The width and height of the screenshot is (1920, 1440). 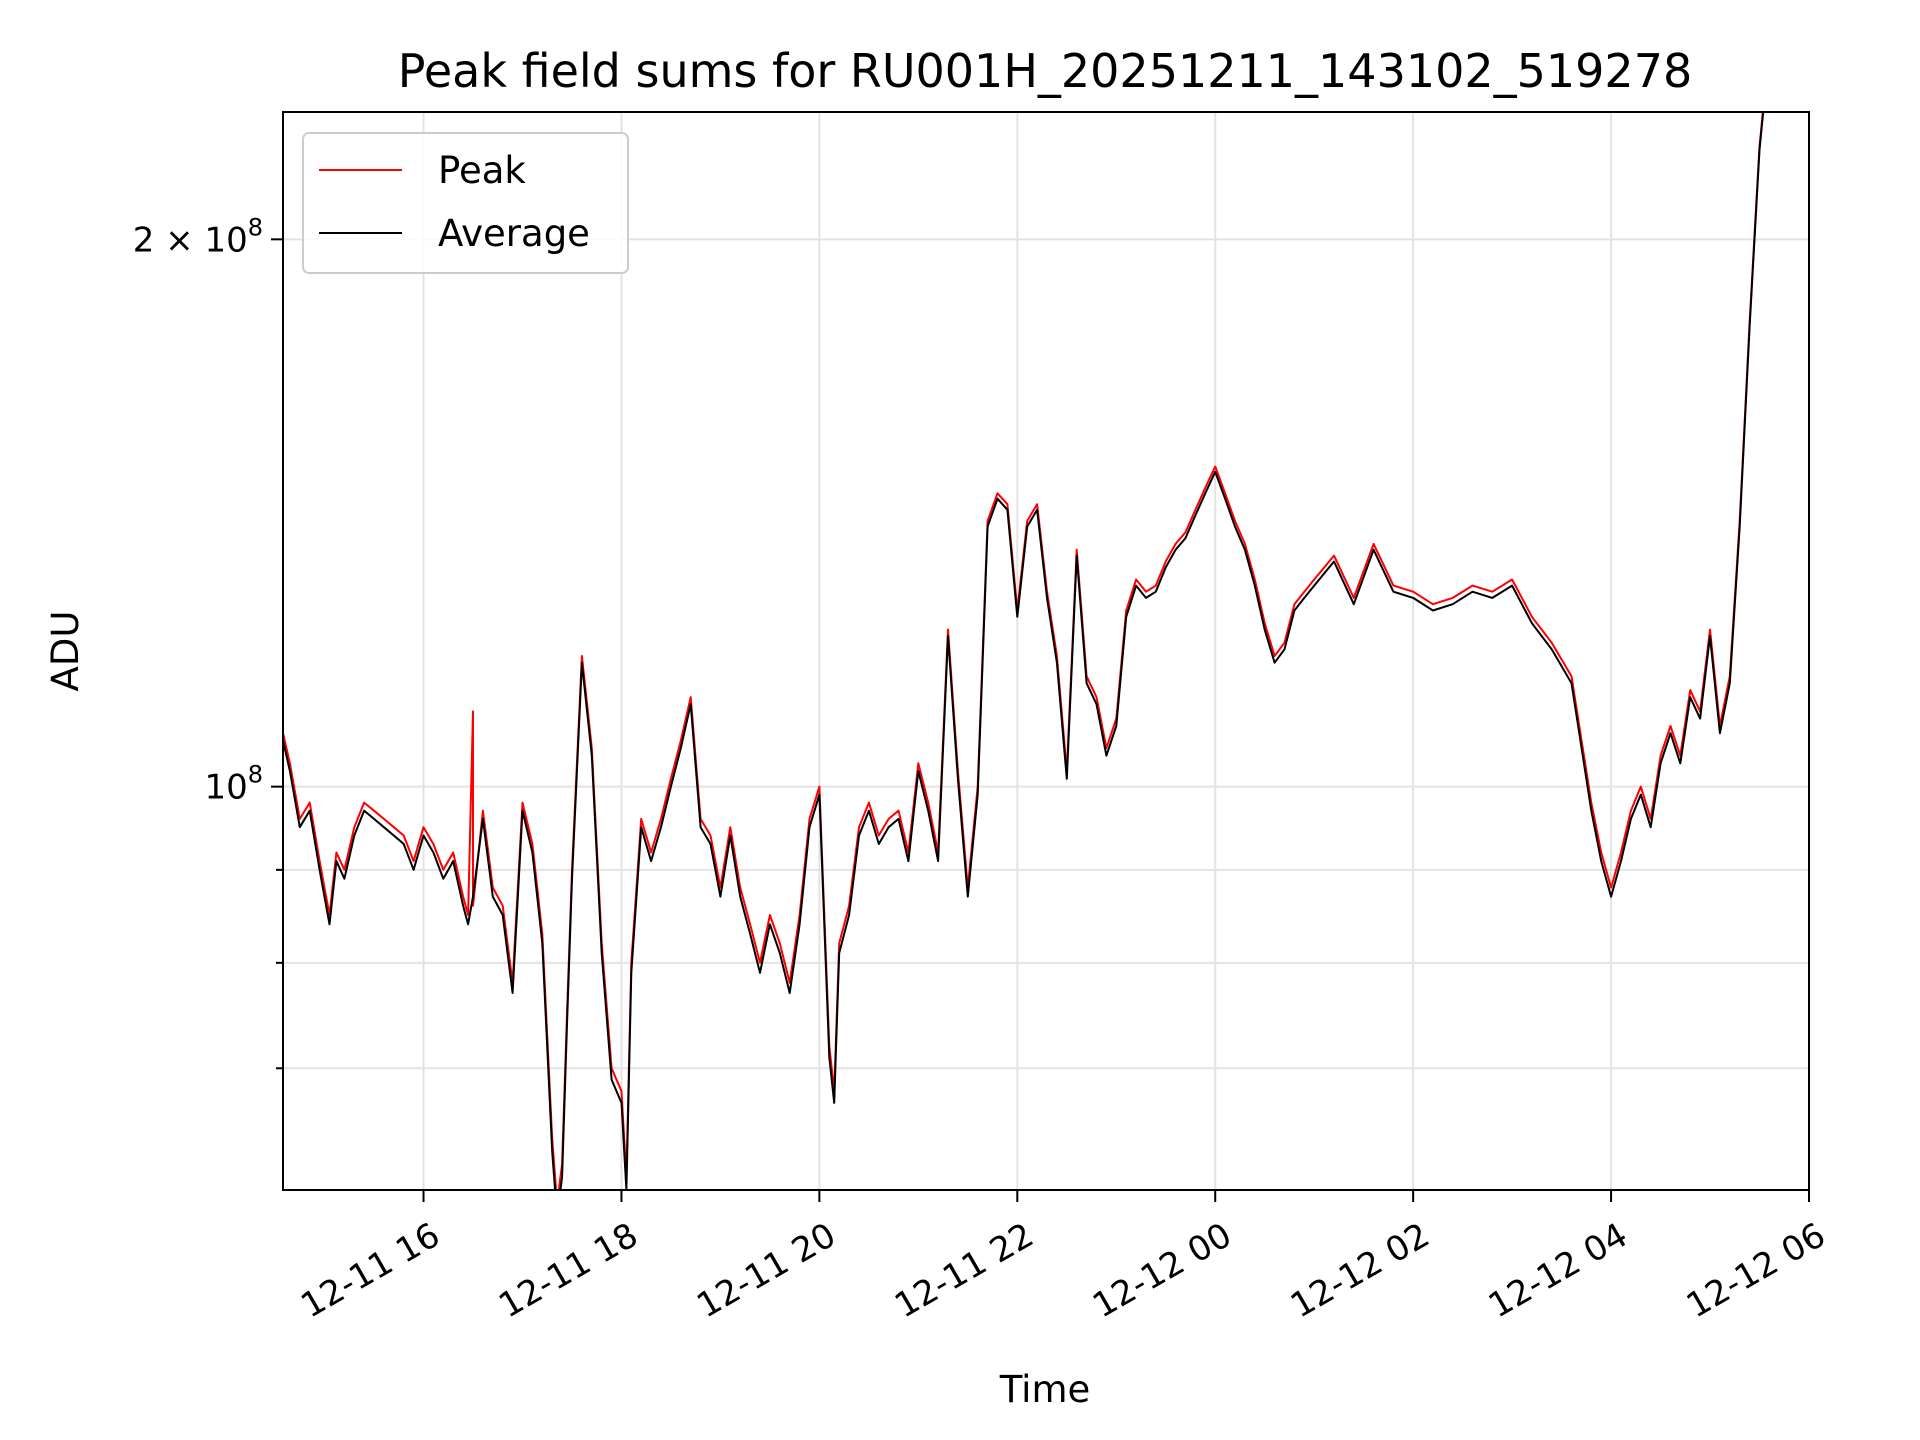 What do you see at coordinates (482, 170) in the screenshot?
I see `legend-label-peak: Peak` at bounding box center [482, 170].